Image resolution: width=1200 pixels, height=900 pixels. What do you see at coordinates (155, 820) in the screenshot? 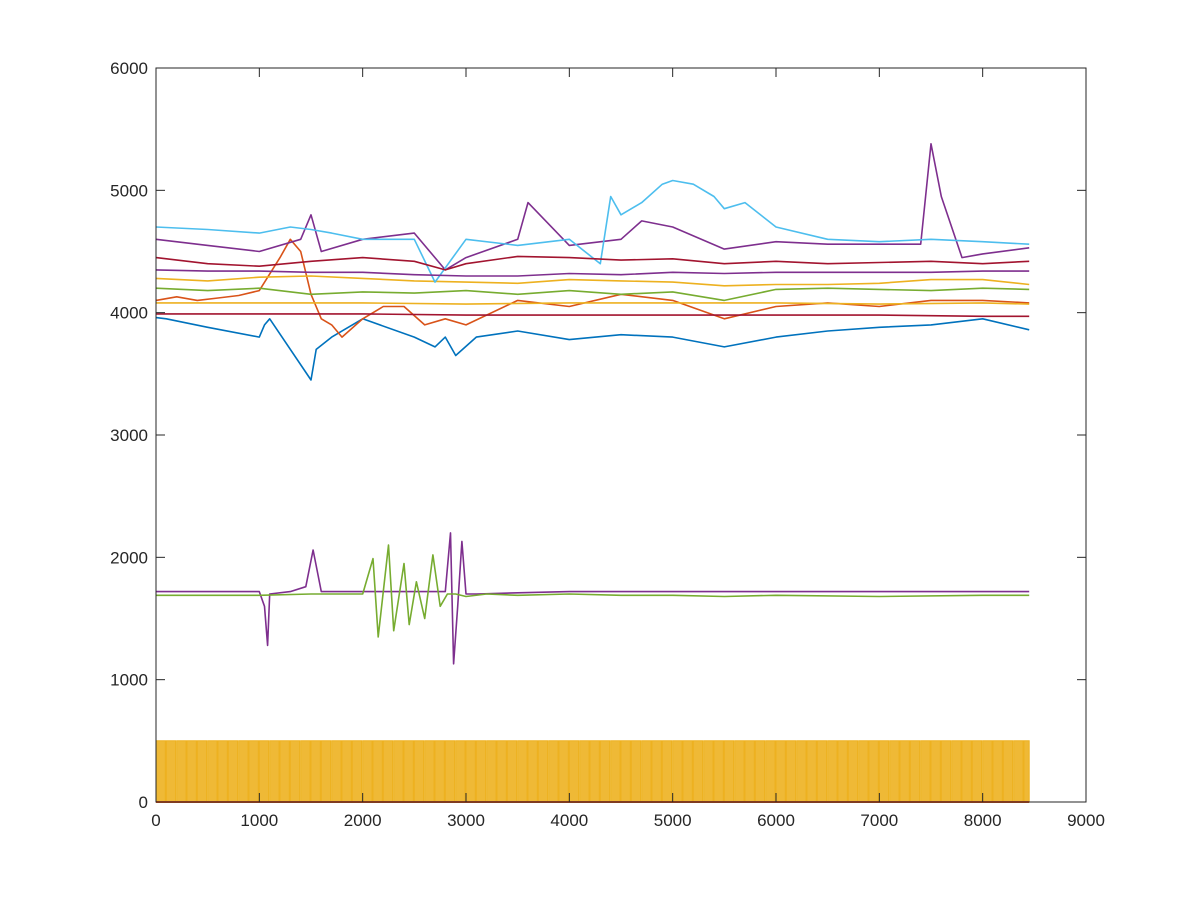
I see `x-tick-label: 0` at bounding box center [155, 820].